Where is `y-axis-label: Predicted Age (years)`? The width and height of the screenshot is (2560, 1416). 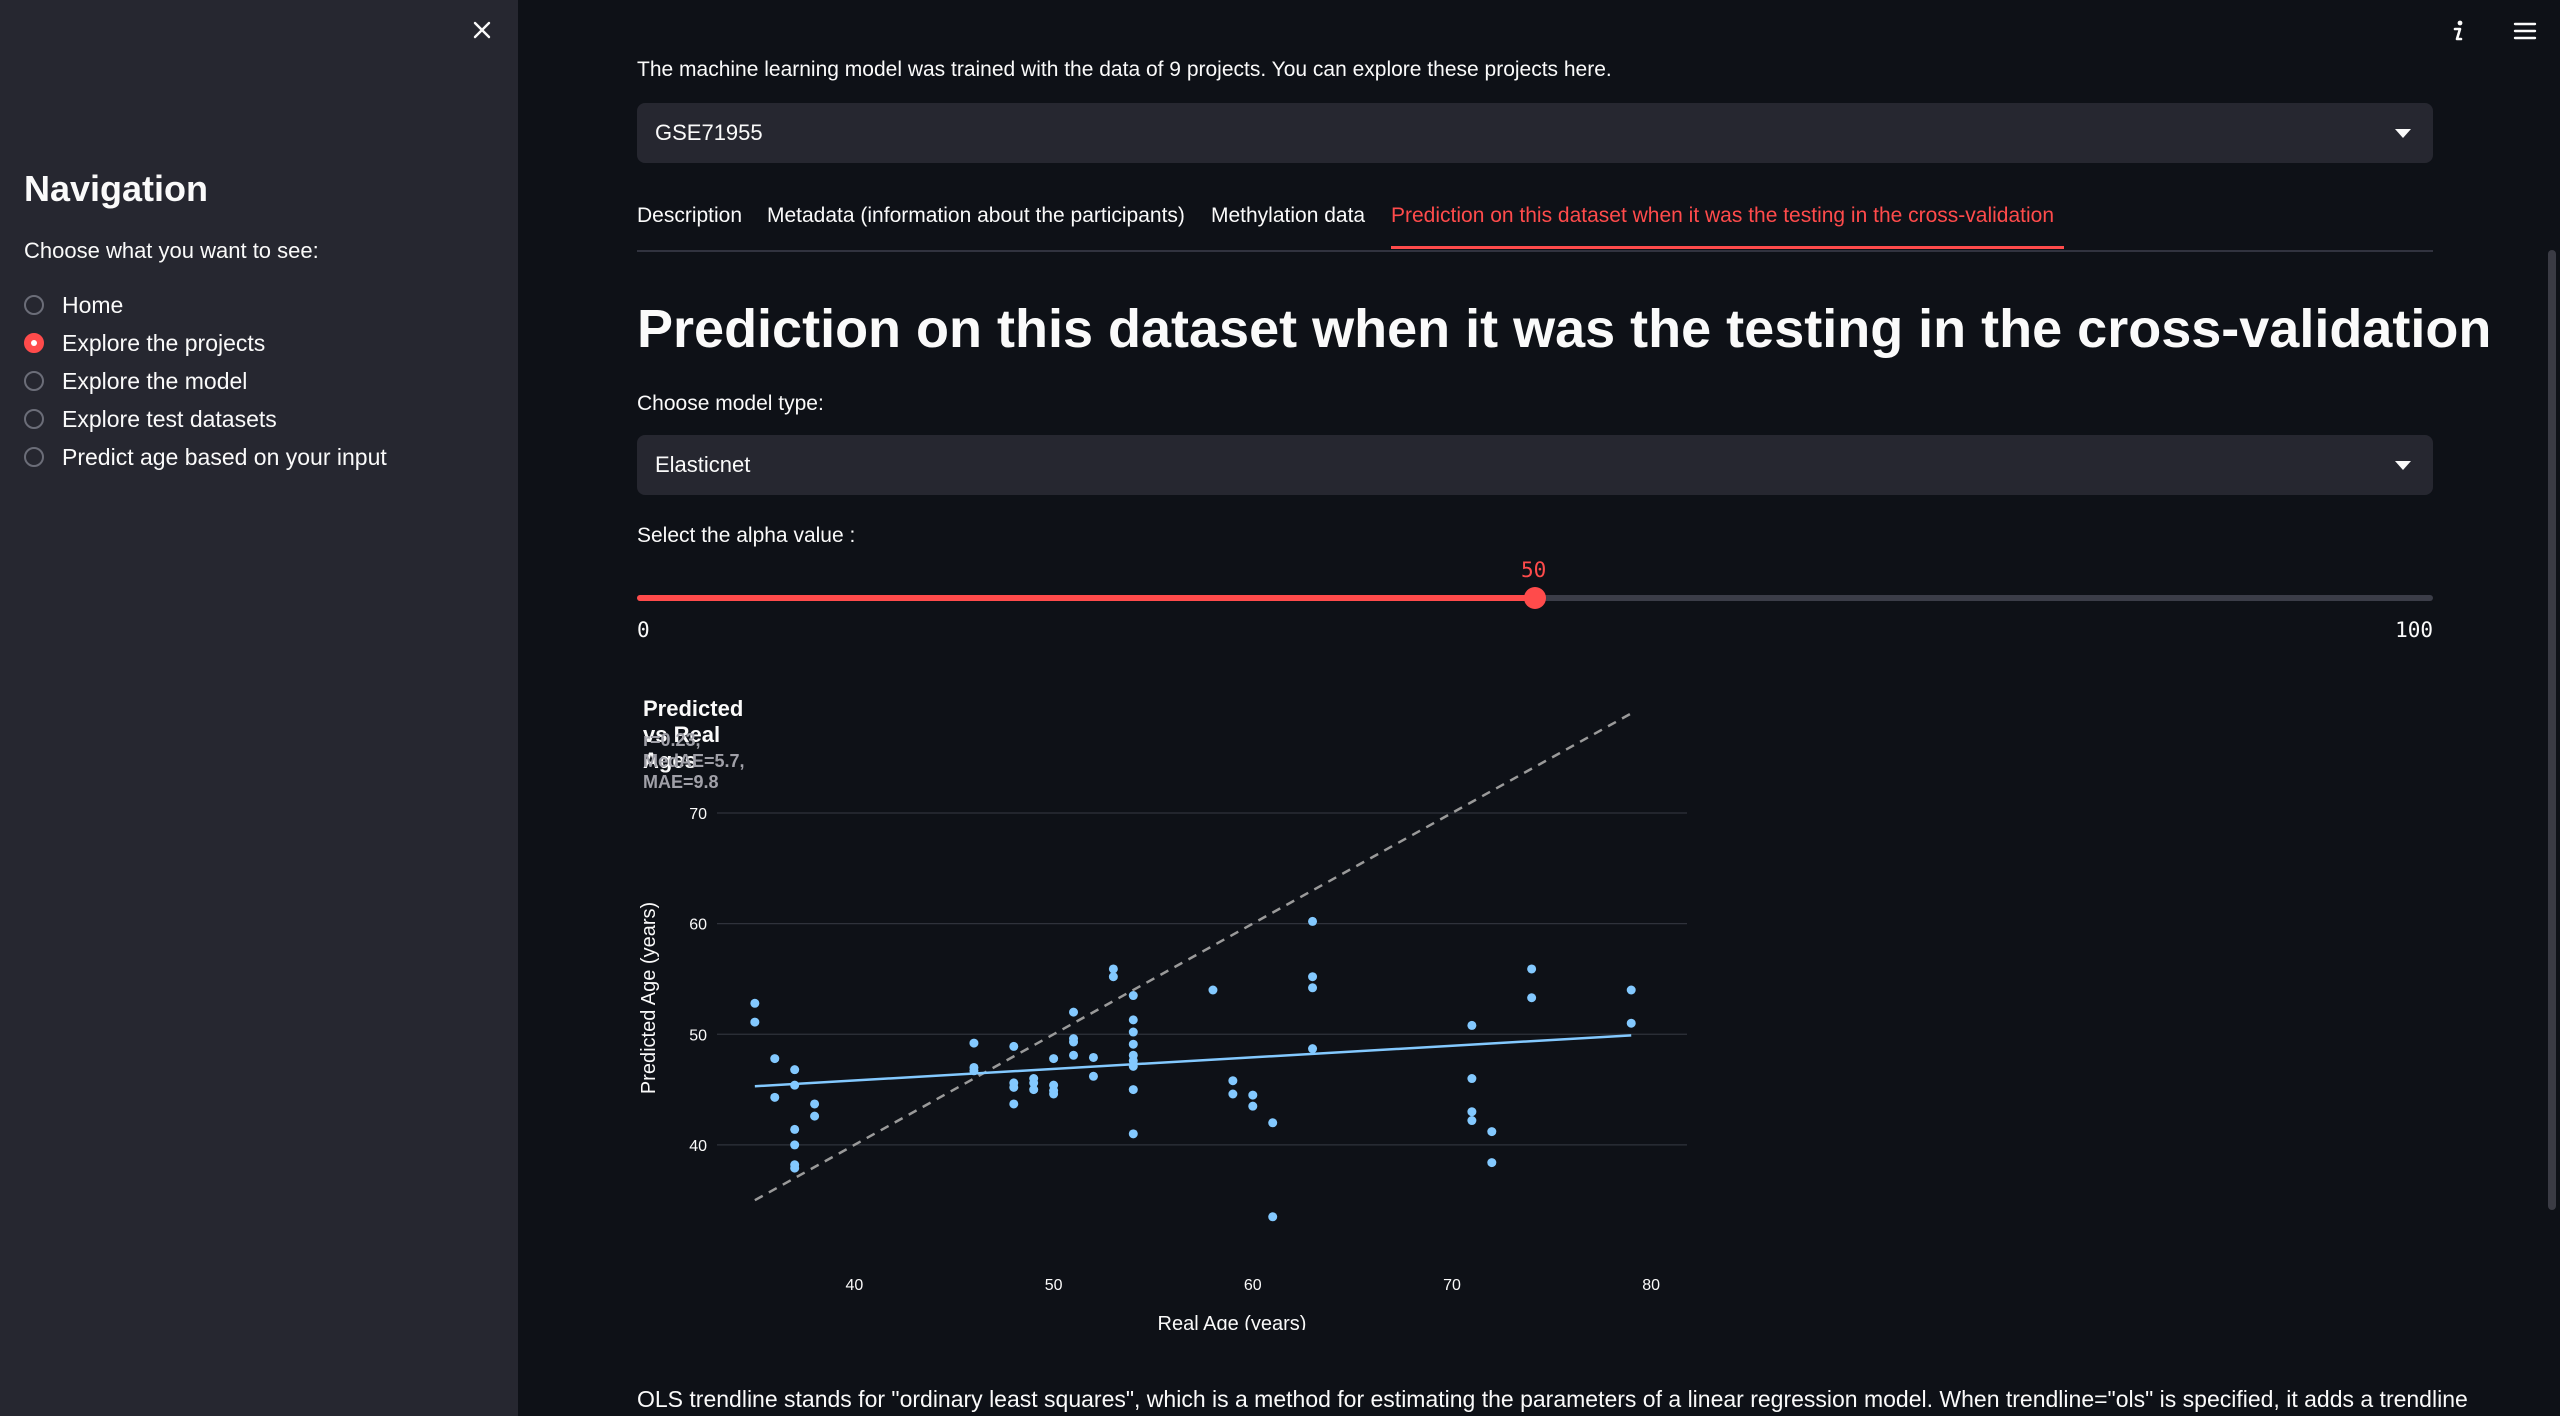
y-axis-label: Predicted Age (years) is located at coordinates (649, 998).